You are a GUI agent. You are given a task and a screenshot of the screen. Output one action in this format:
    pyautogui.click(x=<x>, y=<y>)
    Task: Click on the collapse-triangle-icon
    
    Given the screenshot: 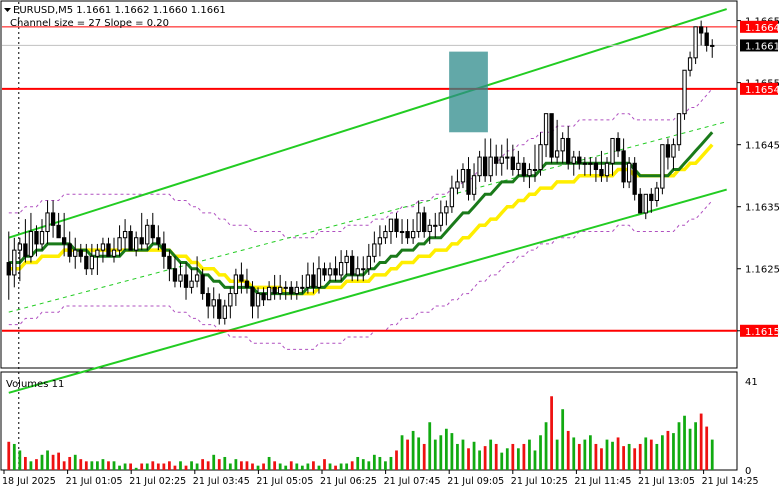 What is the action you would take?
    pyautogui.click(x=7, y=10)
    